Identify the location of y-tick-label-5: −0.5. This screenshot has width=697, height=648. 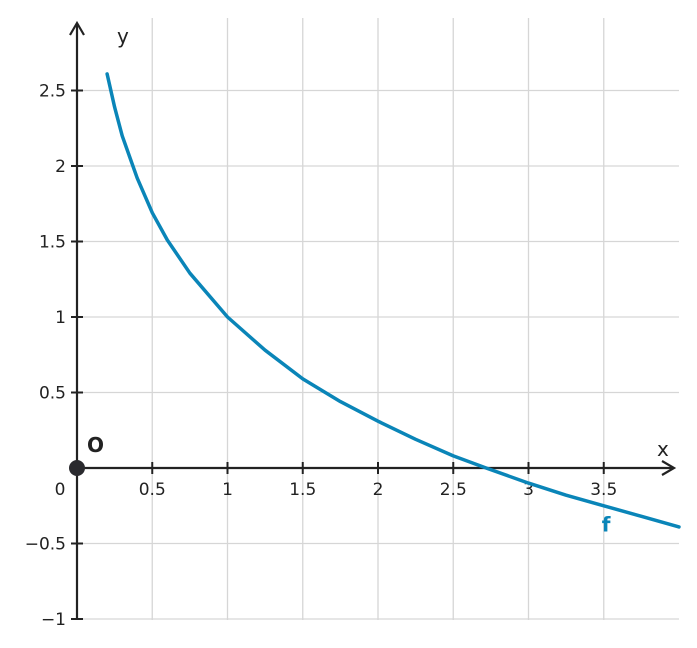
(45, 545).